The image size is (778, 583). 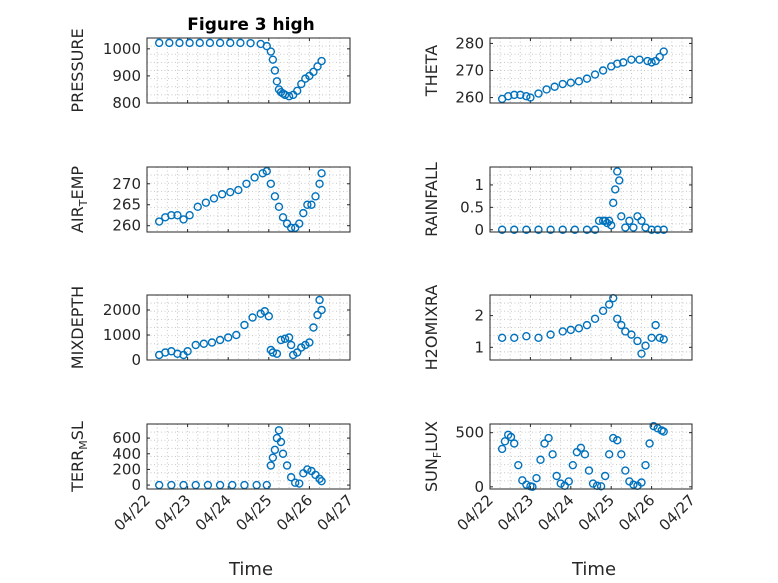 What do you see at coordinates (126, 438) in the screenshot?
I see `y-tick-label: 600` at bounding box center [126, 438].